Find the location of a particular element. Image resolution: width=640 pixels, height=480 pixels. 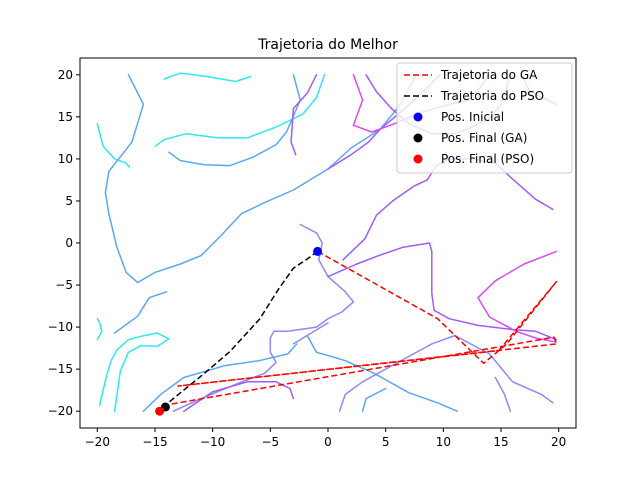

y-tick-label: 15 is located at coordinates (65, 117).